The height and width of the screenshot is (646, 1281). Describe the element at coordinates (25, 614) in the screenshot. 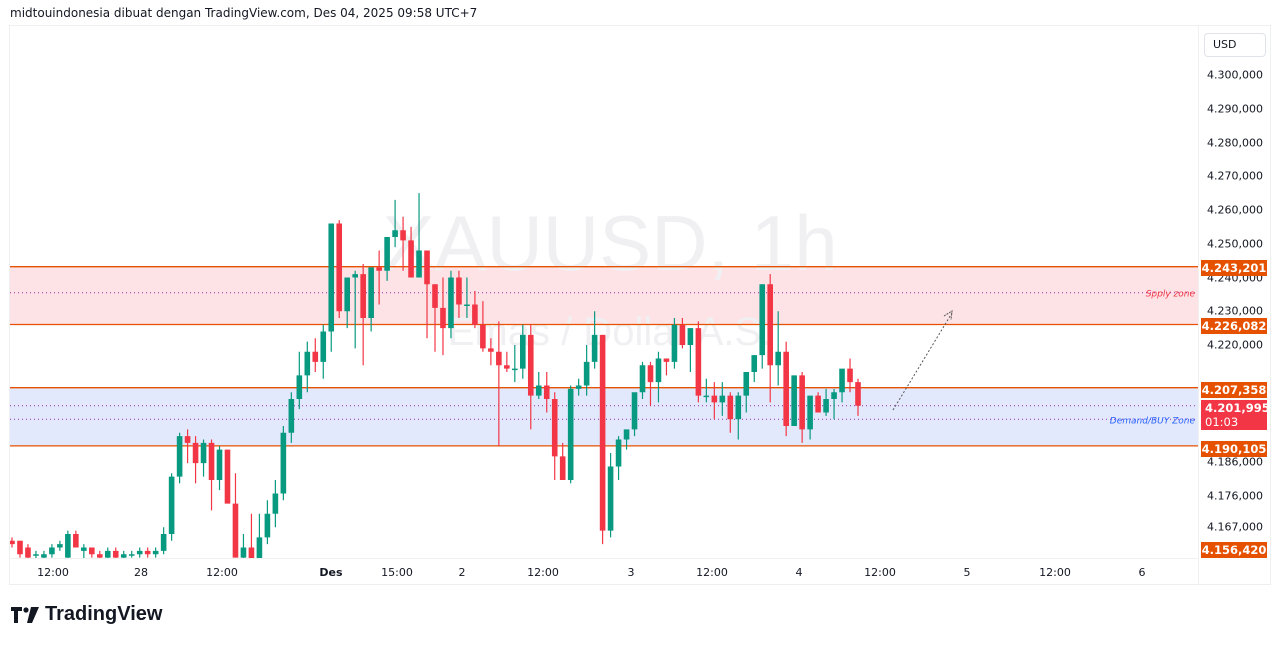

I see `tradingview-logo-icon` at that location.